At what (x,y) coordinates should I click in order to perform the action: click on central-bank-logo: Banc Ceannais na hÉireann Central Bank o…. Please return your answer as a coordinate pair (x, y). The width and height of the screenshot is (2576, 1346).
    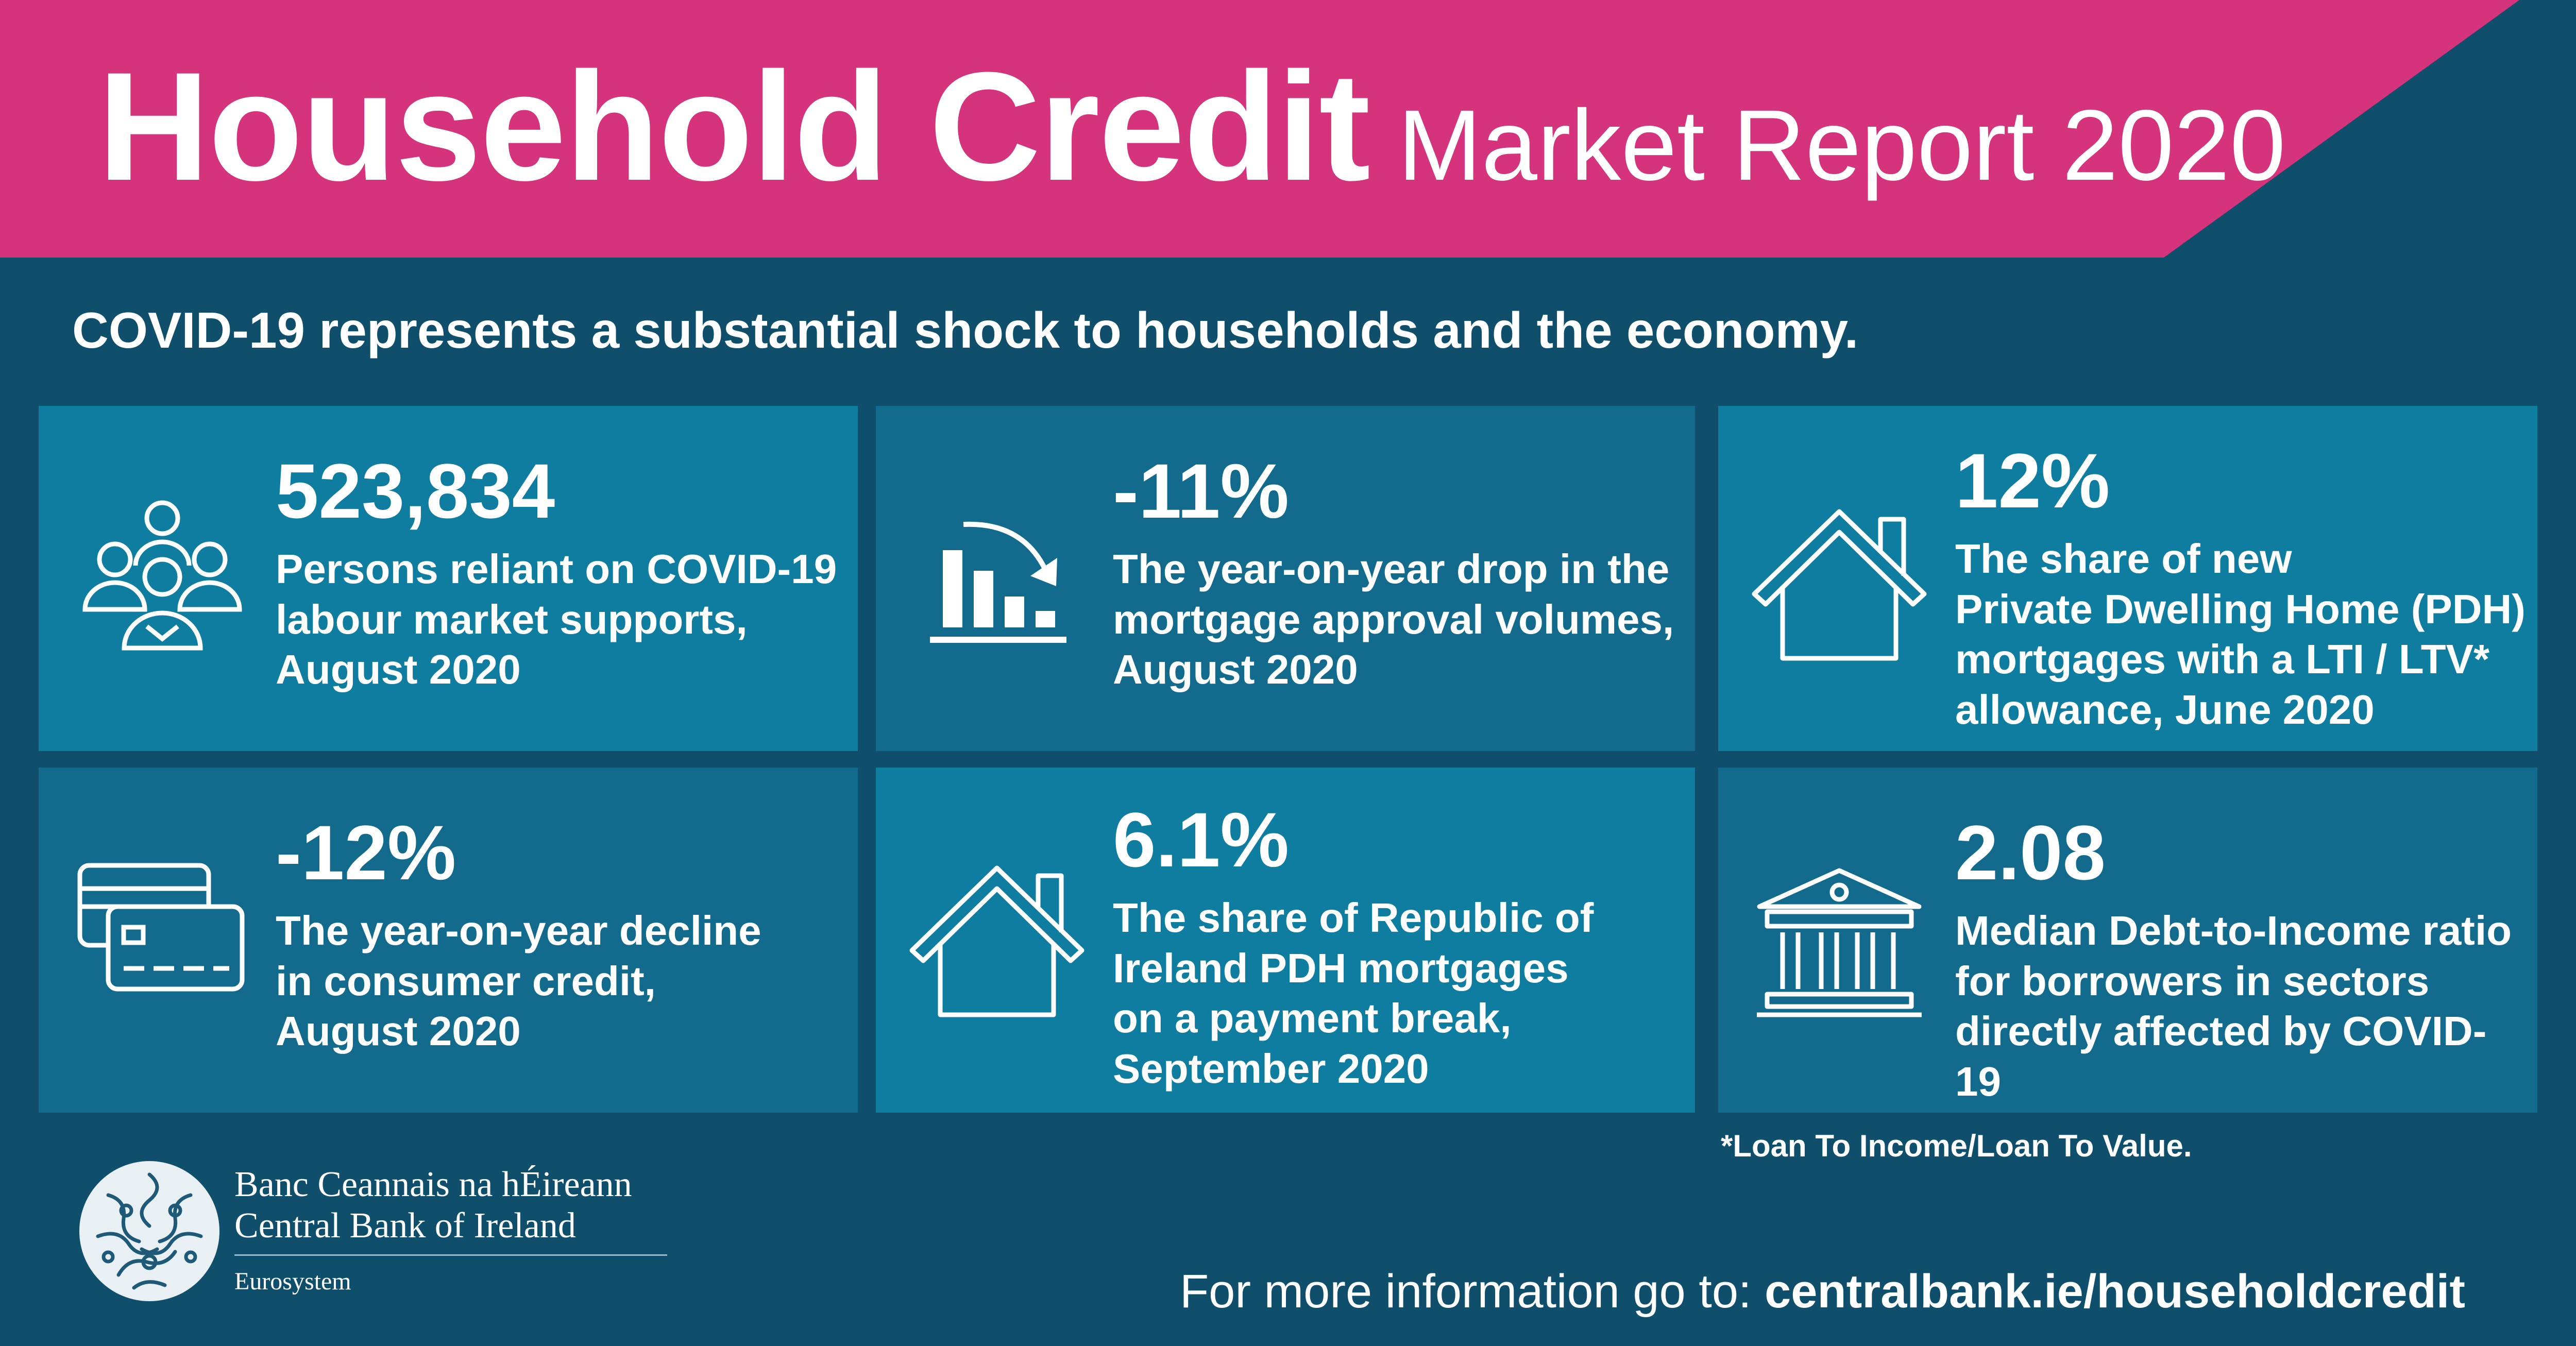
    Looking at the image, I should click on (373, 1236).